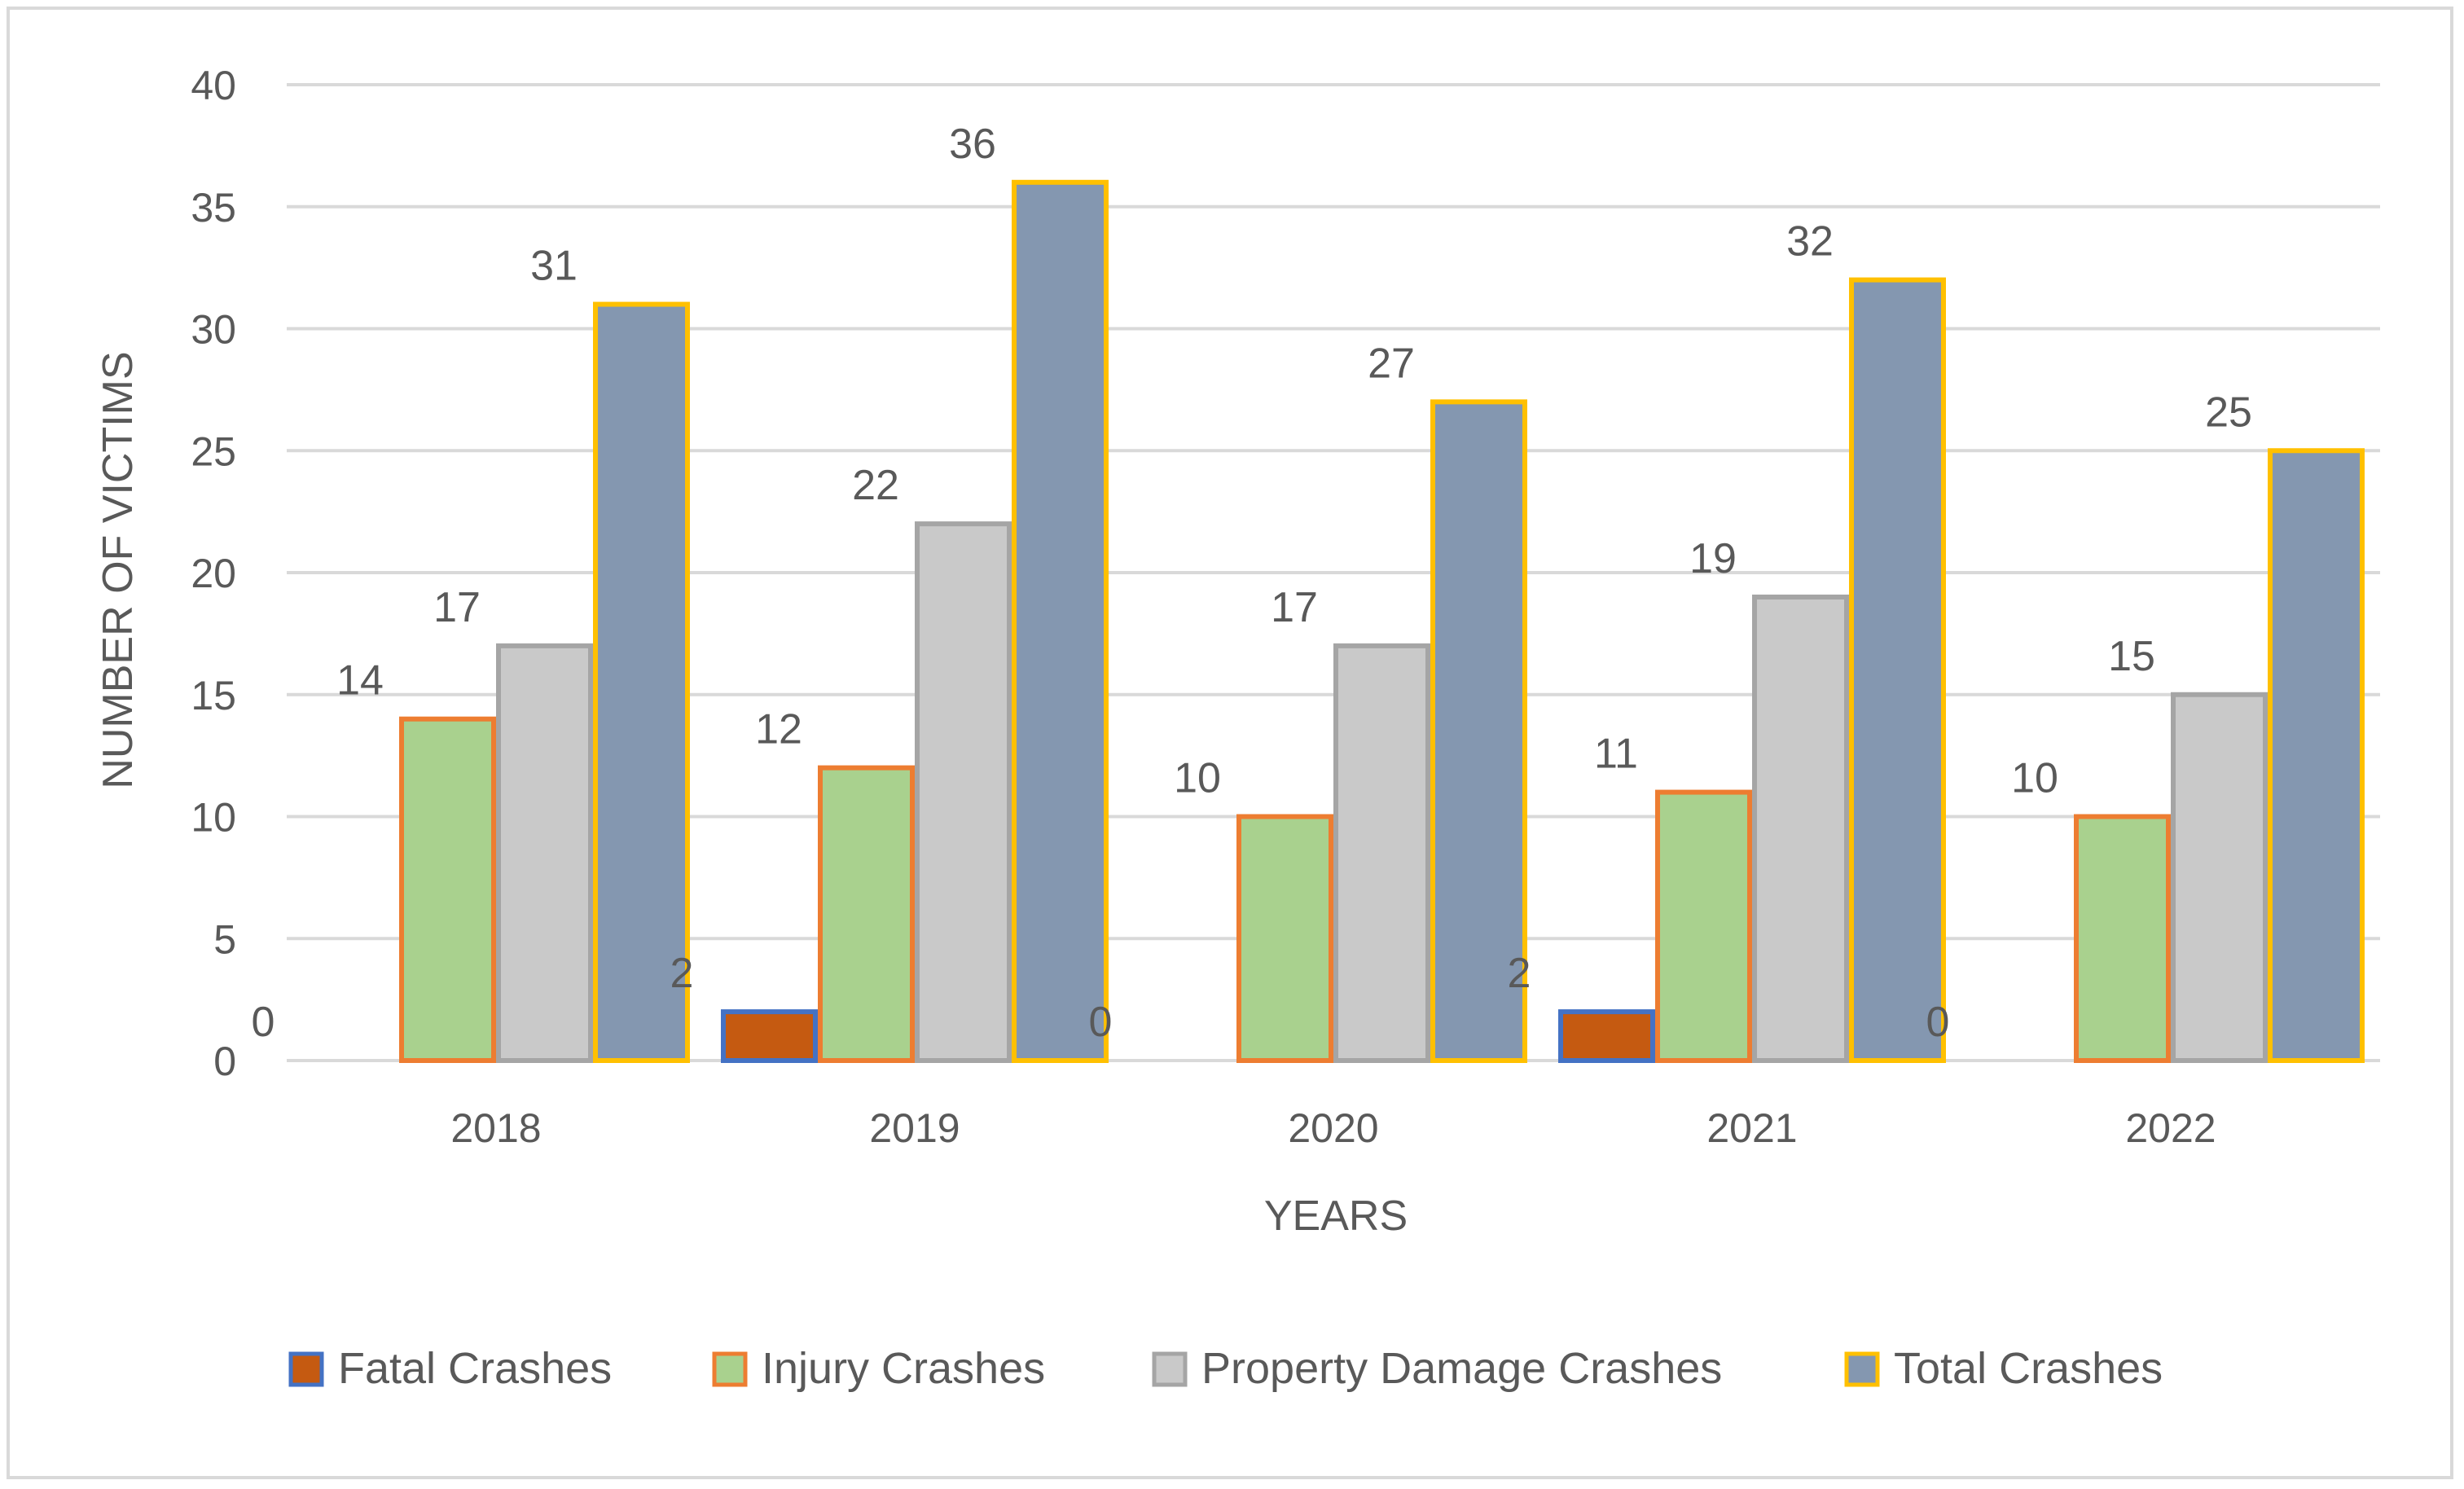 This screenshot has width=2464, height=1489. What do you see at coordinates (2131, 657) in the screenshot?
I see `data-label: 15` at bounding box center [2131, 657].